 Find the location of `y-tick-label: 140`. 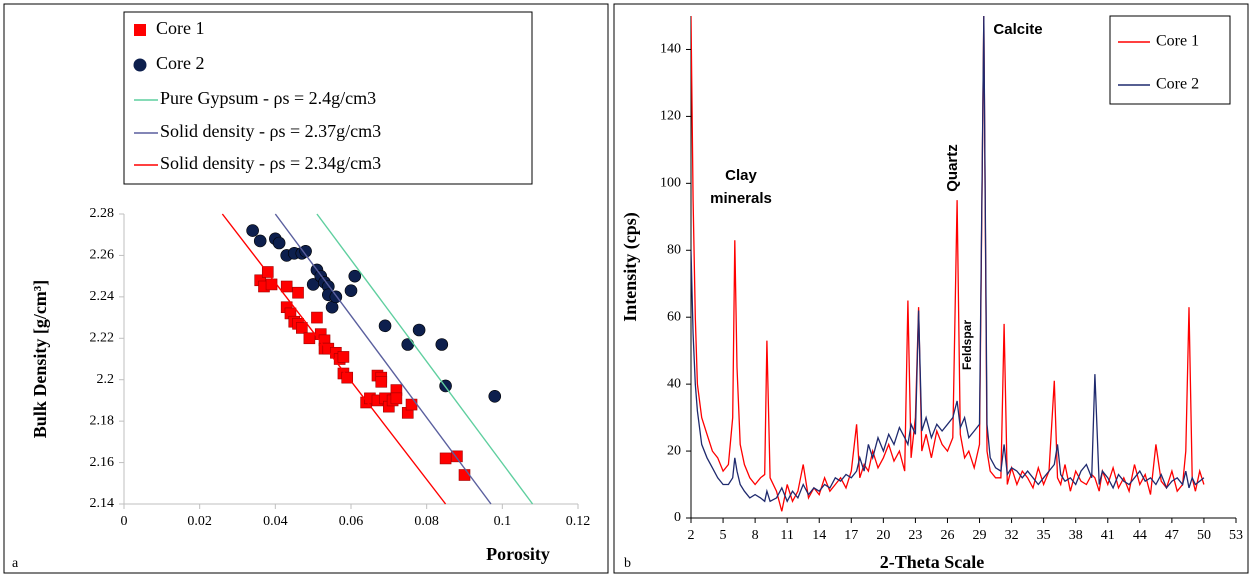

y-tick-label: 140 is located at coordinates (670, 49).